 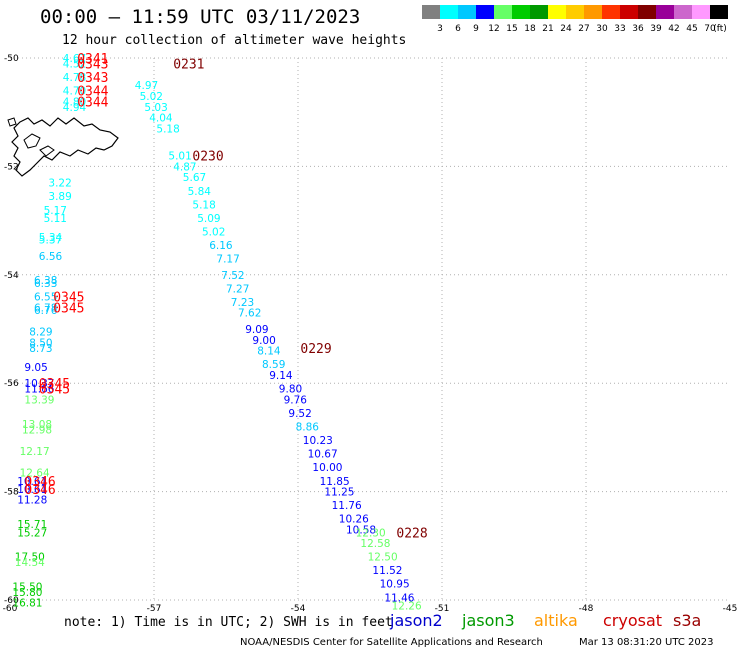 I want to click on satellite-legend: jason2 jason3 altika cryosat s3a, so click(x=545, y=620).